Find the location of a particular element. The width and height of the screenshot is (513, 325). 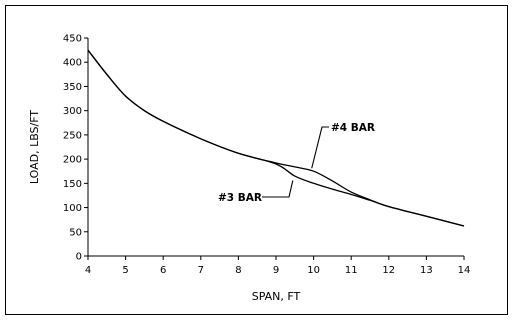

annotation-leader-4-bar is located at coordinates (320, 147).